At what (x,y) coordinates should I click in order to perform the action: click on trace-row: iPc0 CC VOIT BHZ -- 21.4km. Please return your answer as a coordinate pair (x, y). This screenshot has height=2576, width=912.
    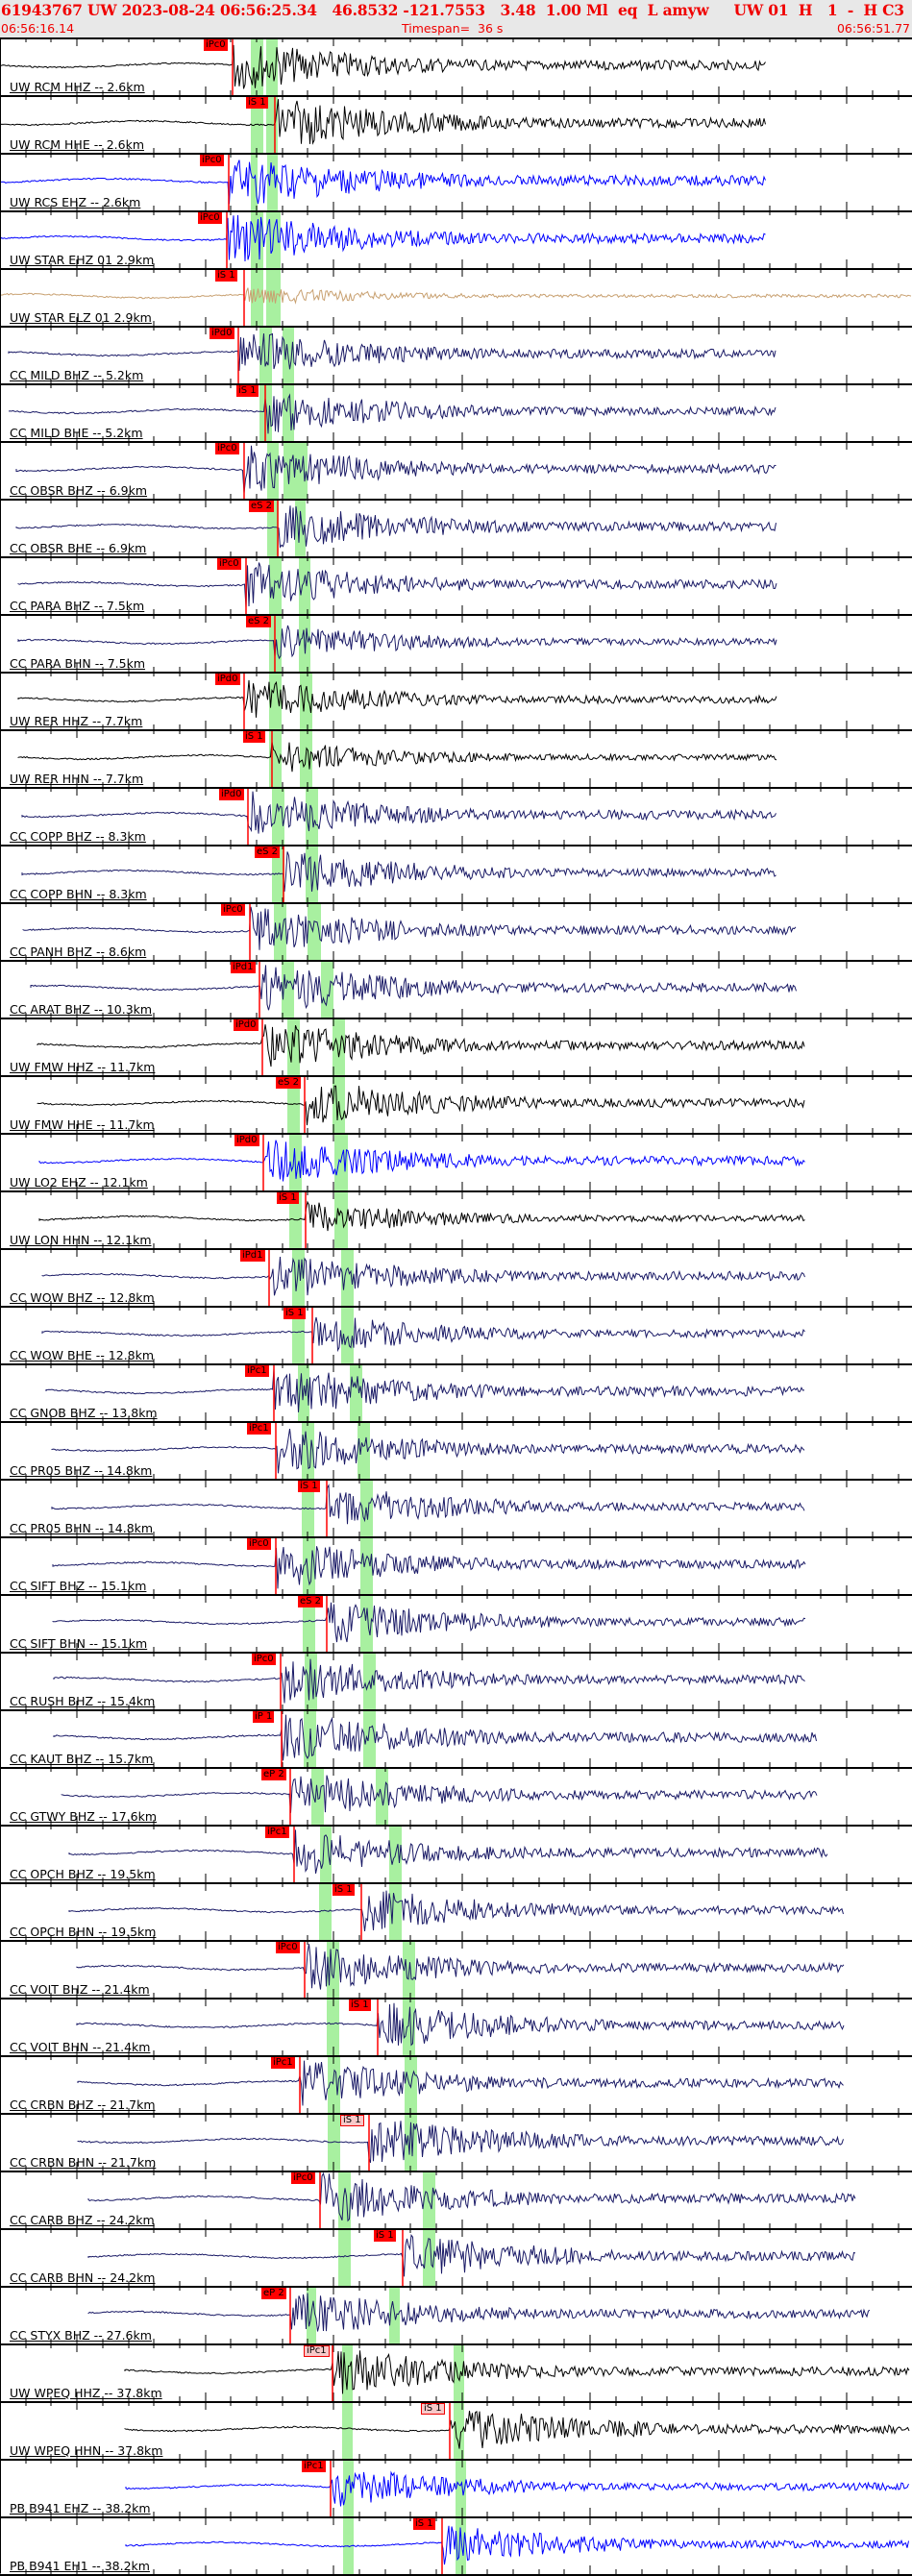
    Looking at the image, I should click on (456, 1969).